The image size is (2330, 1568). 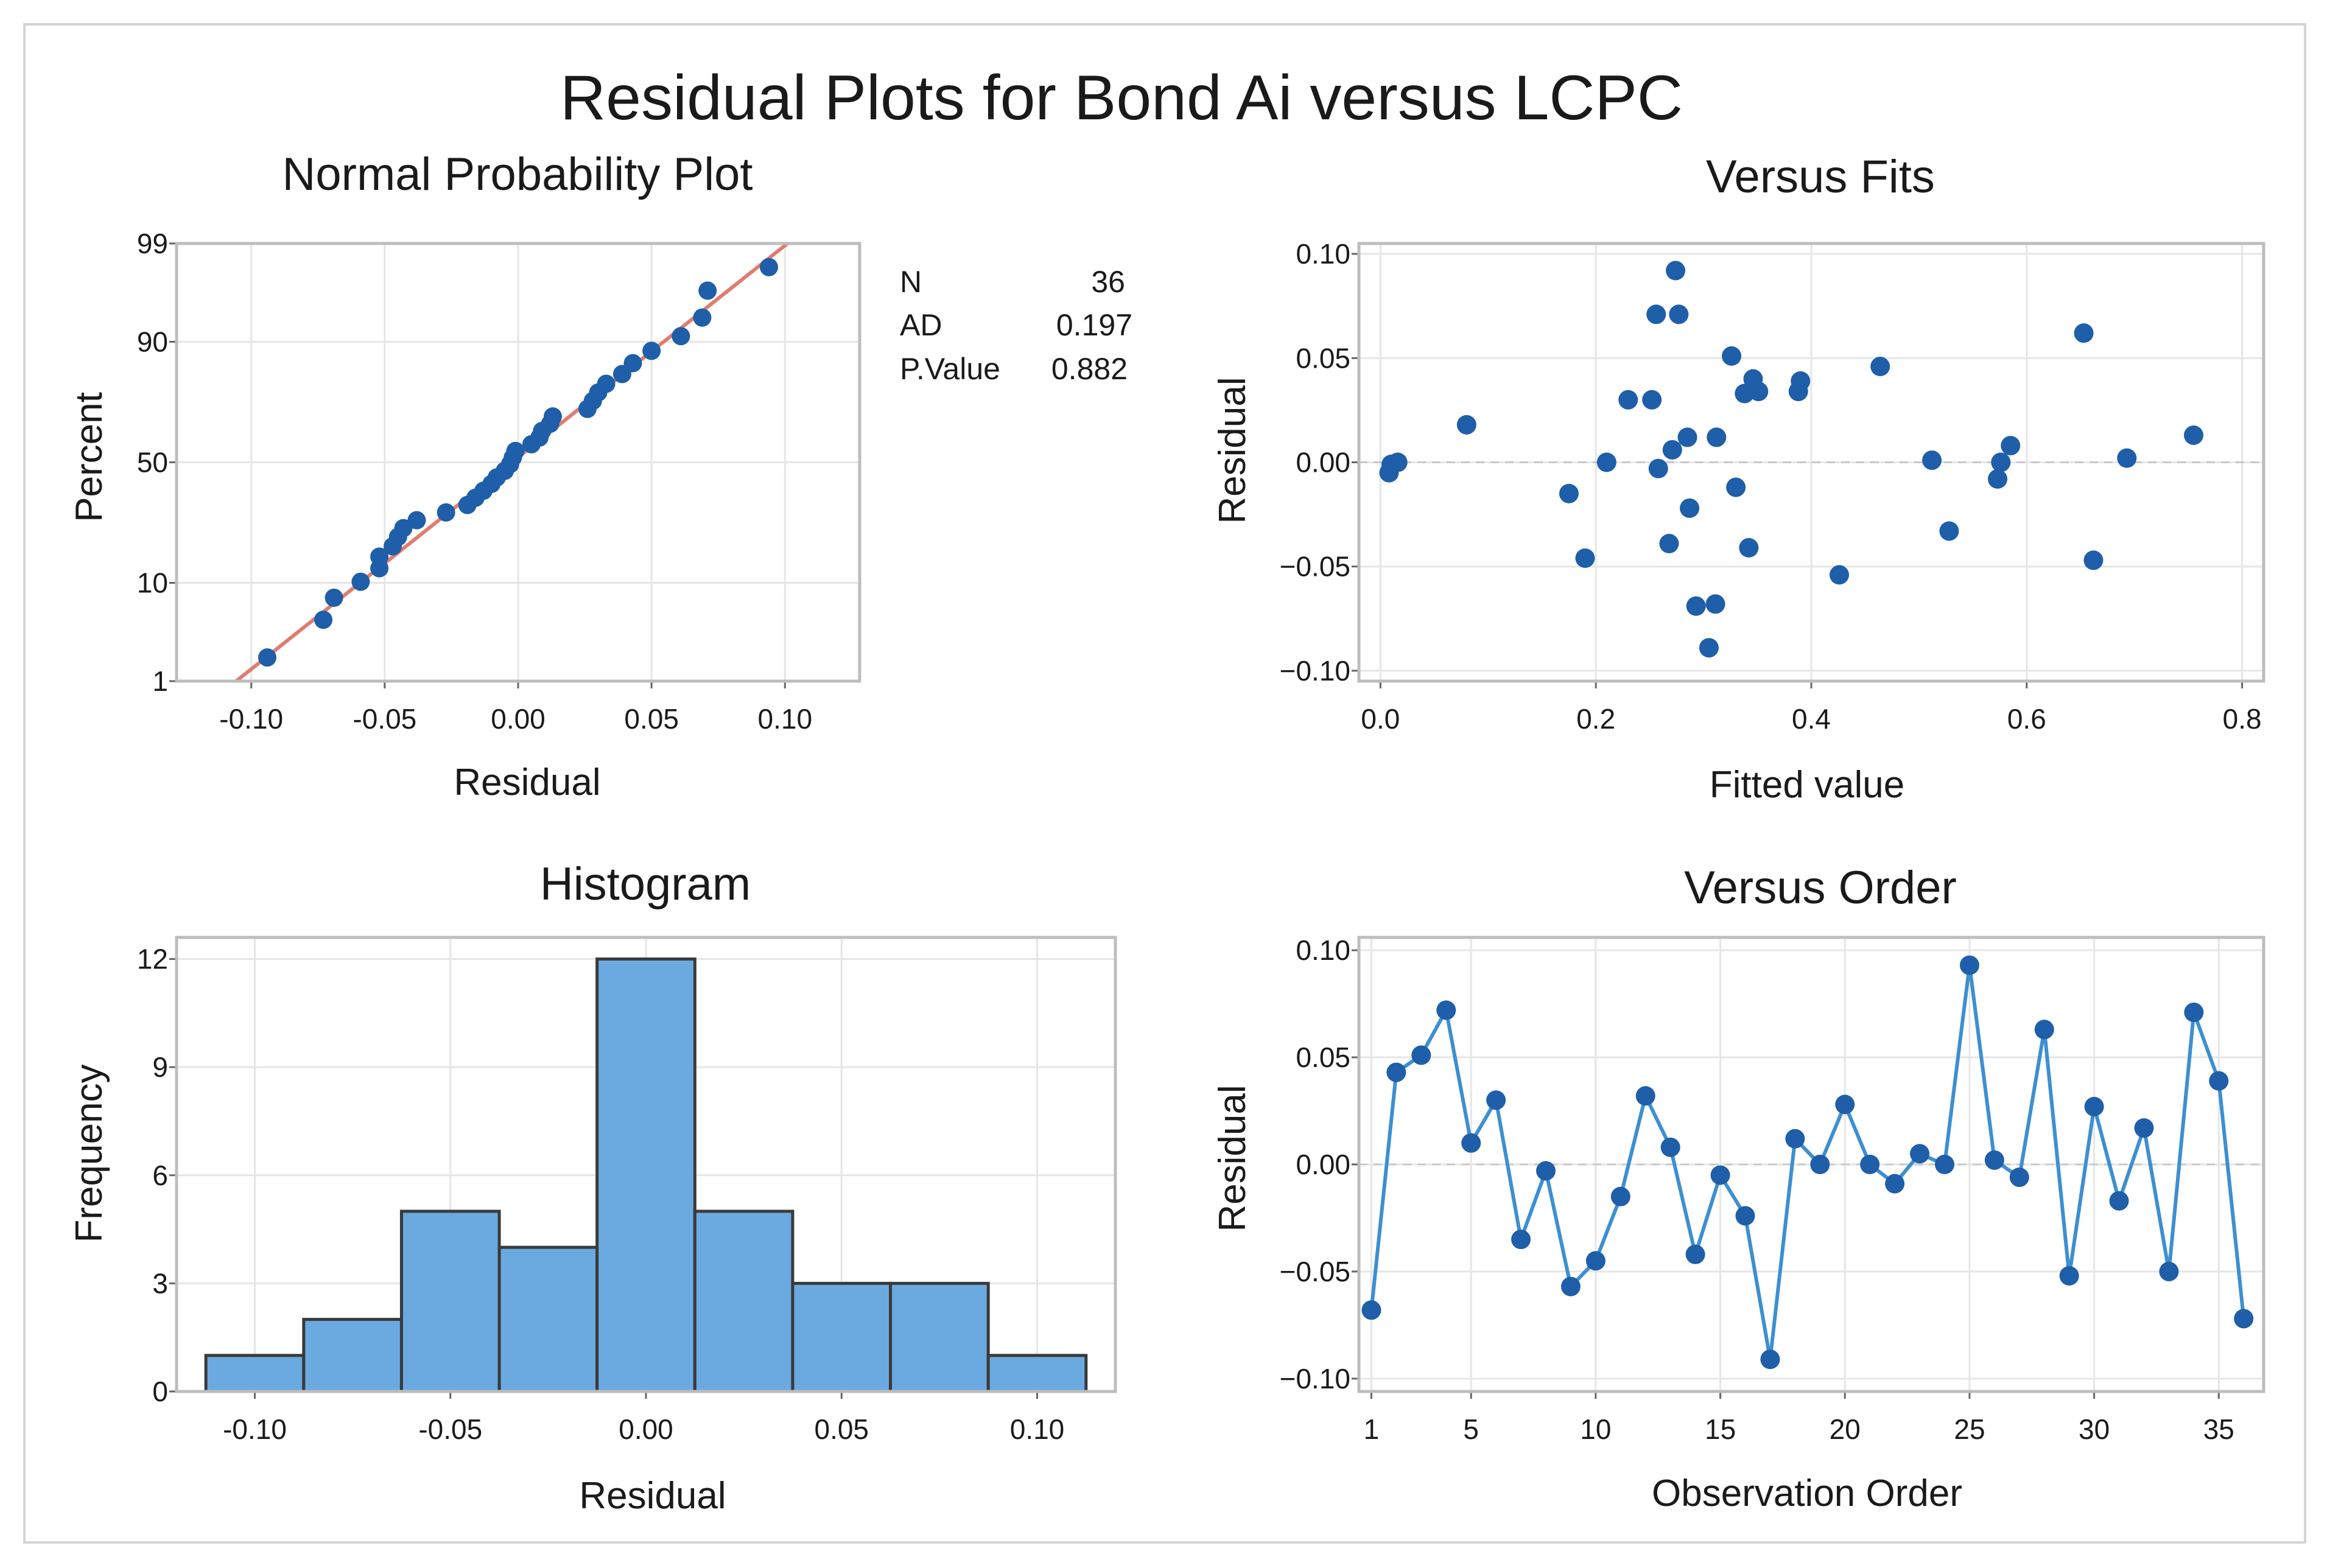 What do you see at coordinates (1720, 1429) in the screenshot?
I see `x-tick-label: 15` at bounding box center [1720, 1429].